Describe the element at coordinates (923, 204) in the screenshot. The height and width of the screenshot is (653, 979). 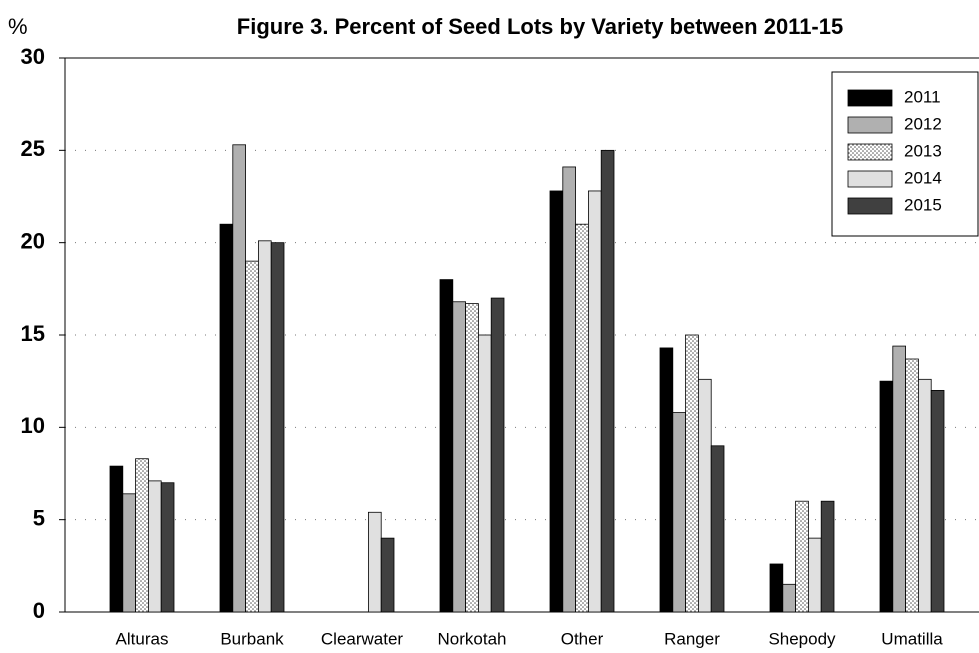
I see `legend-label: 2015` at that location.